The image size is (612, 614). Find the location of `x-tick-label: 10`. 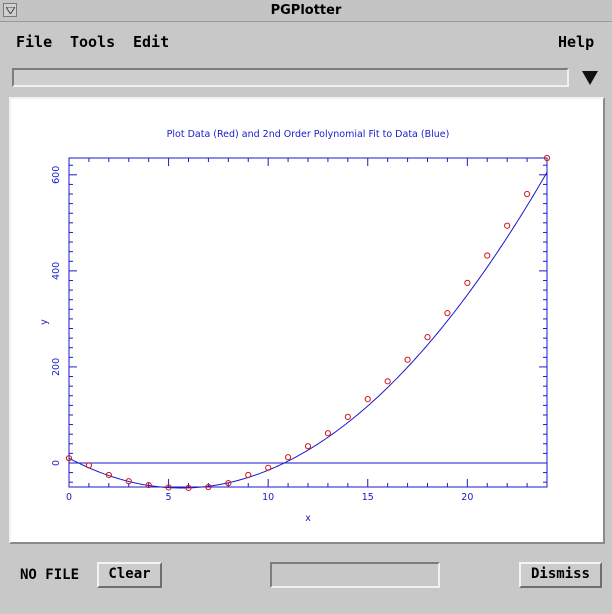

x-tick-label: 10 is located at coordinates (268, 497).